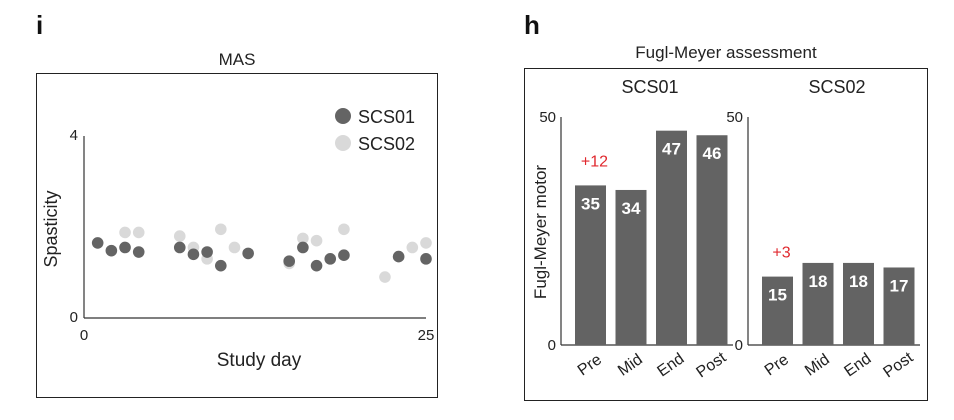  What do you see at coordinates (540, 232) in the screenshot?
I see `fugl-meyer-y-axis-label: Fugl-Meyer motor` at bounding box center [540, 232].